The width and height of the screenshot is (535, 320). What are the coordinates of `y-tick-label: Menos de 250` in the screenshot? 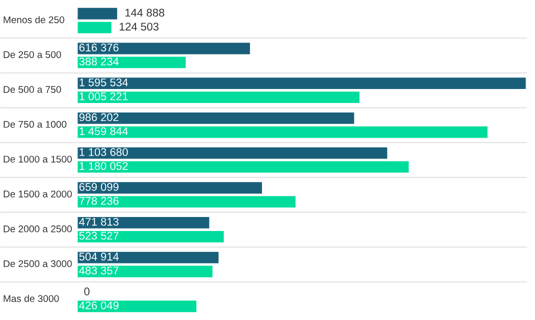 It's located at (34, 20).